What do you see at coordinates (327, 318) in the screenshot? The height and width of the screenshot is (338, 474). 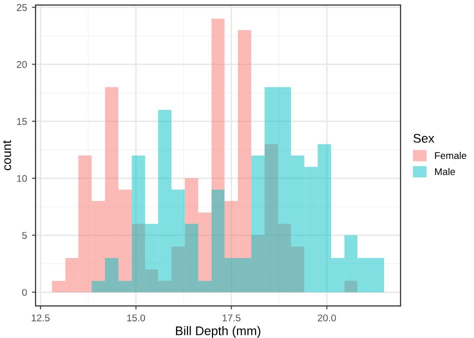 I see `x-tick-label: 20.0` at bounding box center [327, 318].